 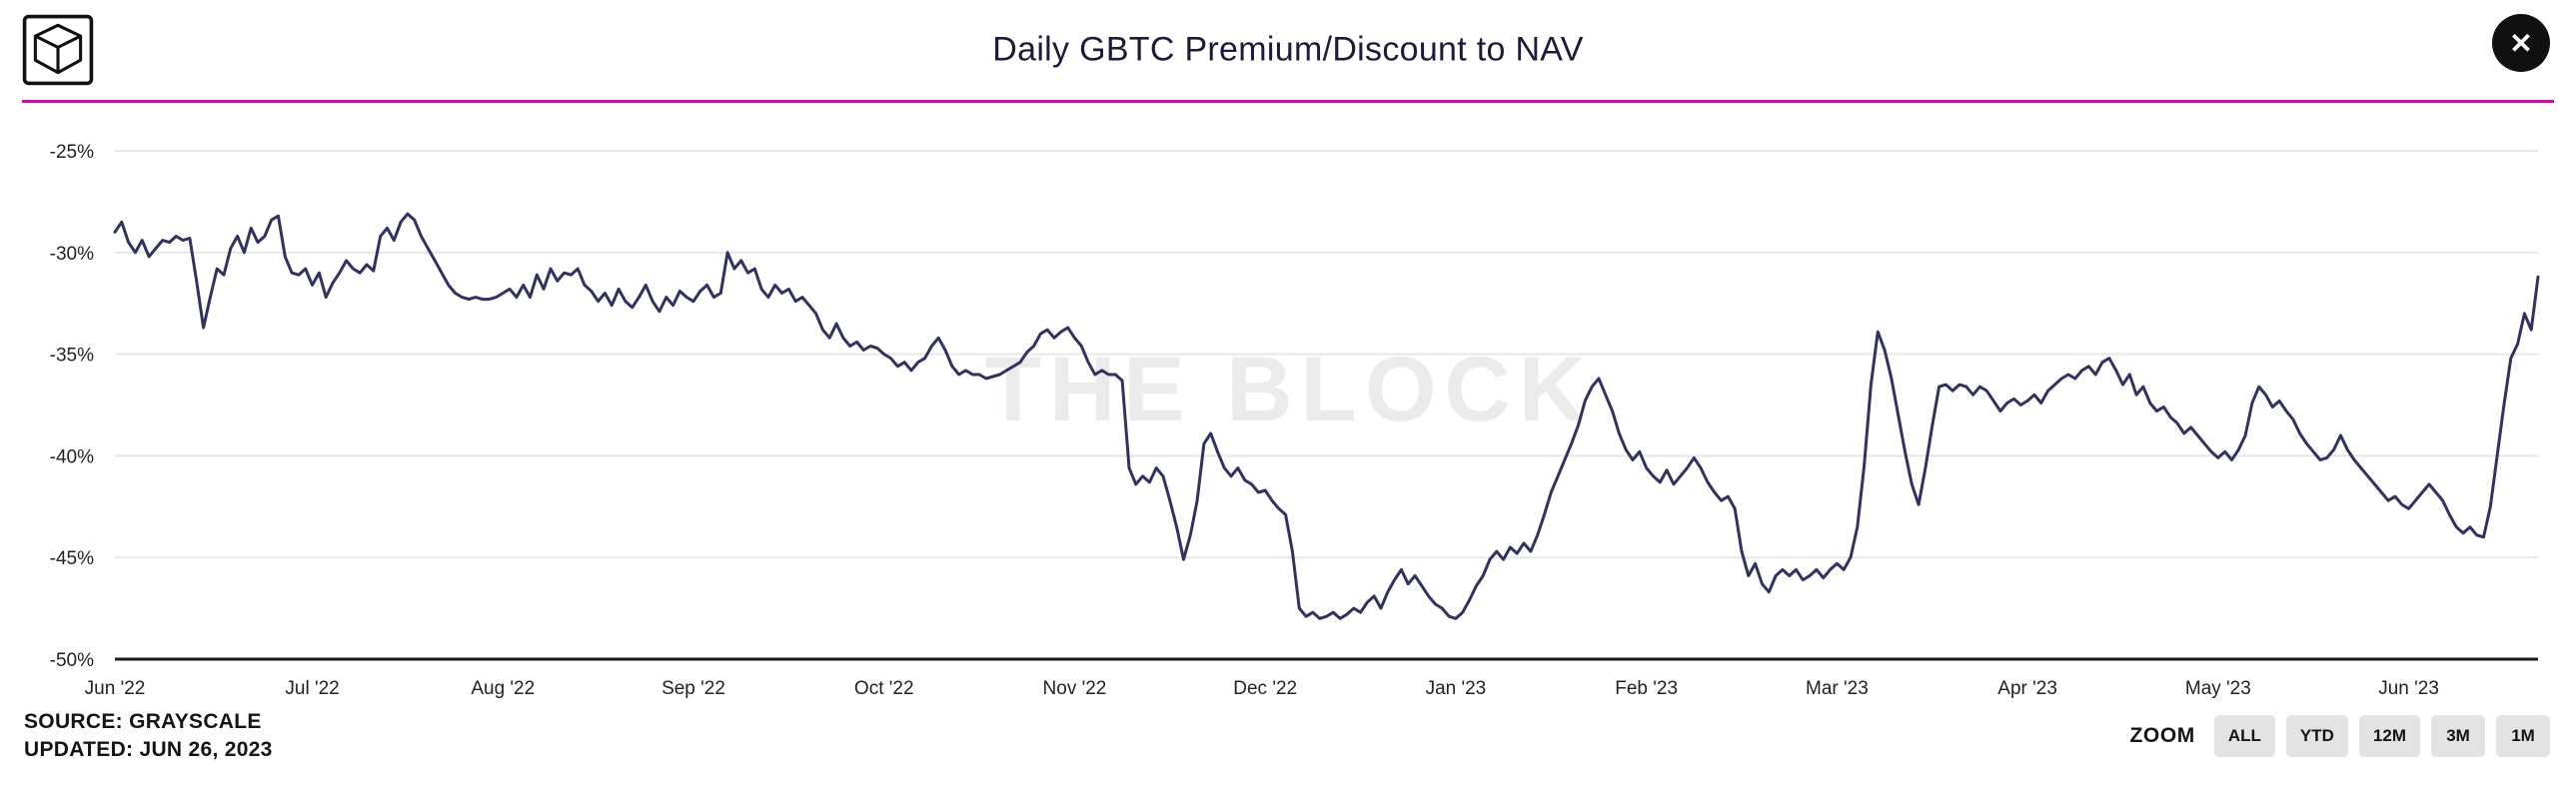 I want to click on y-tick-label: -35%, so click(x=72, y=356).